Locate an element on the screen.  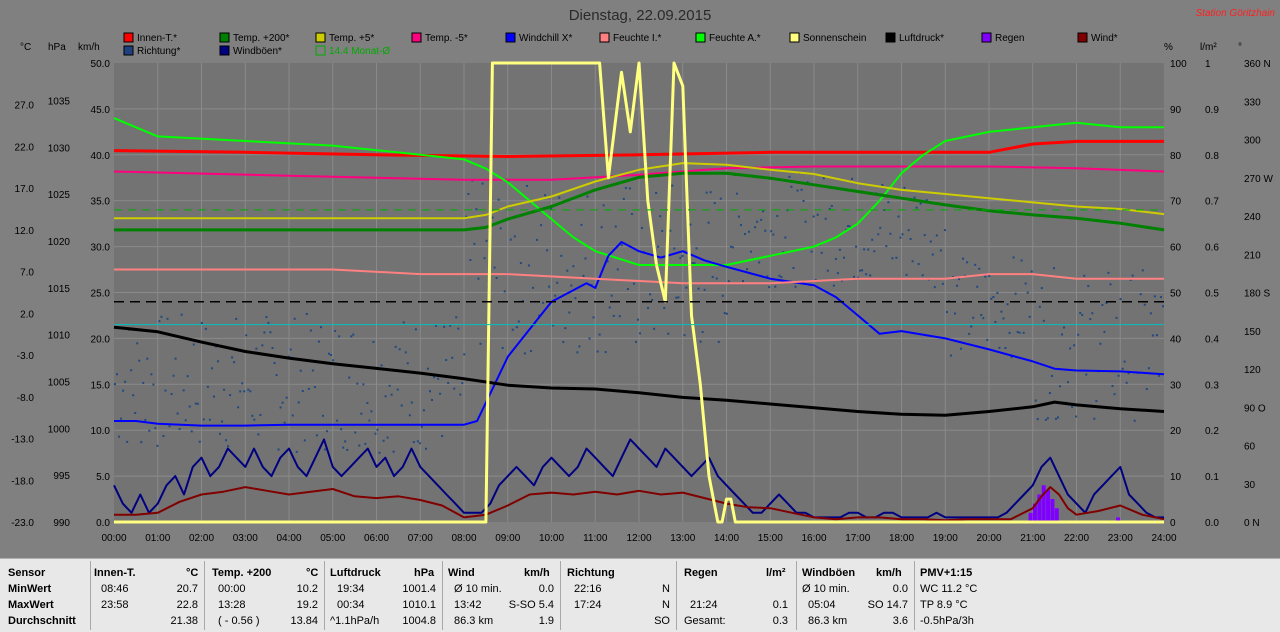
series-line-innen-t is located at coordinates (638, 148).